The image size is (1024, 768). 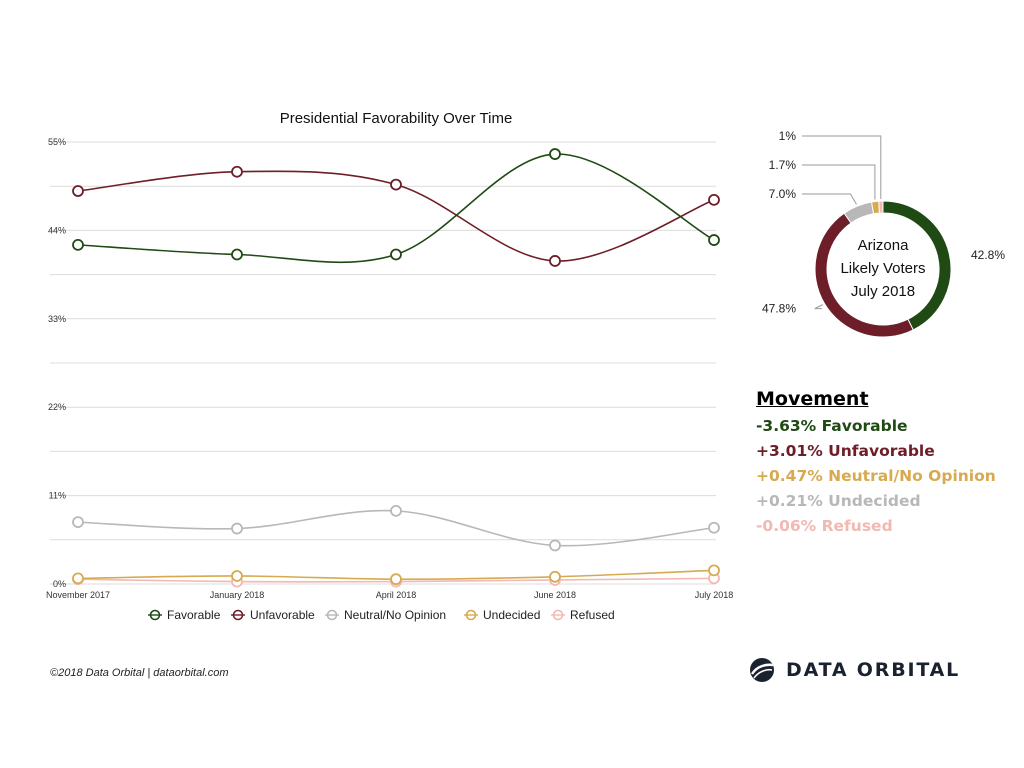 I want to click on donut-center-line-1: Arizona, so click(x=884, y=245).